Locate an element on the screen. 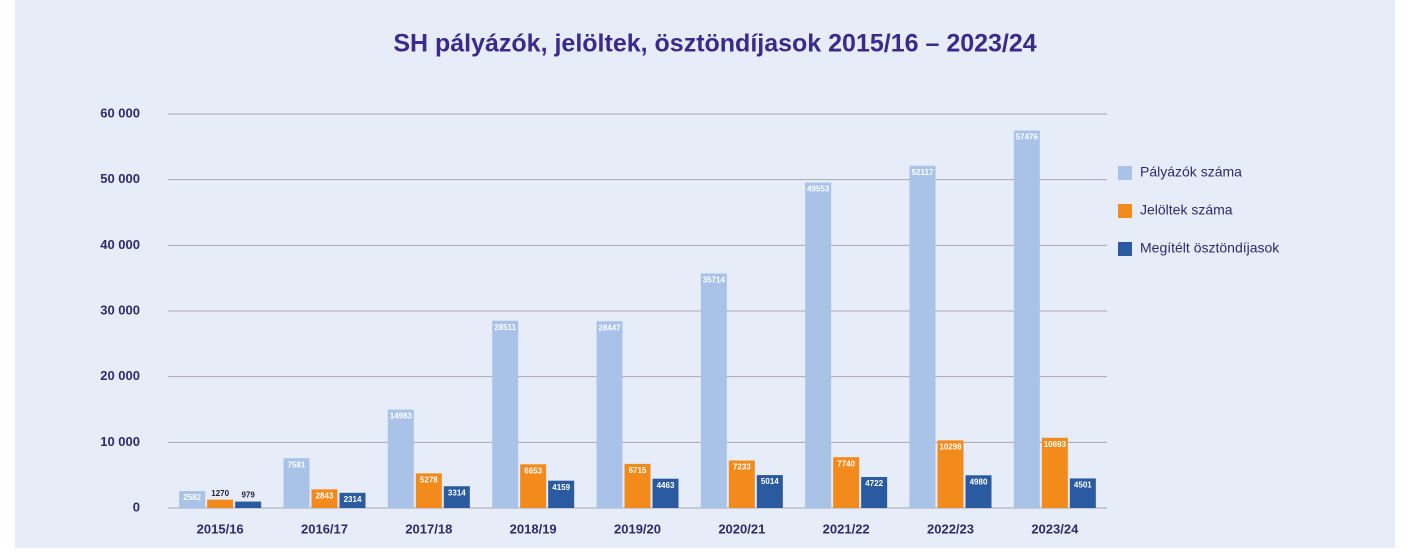 The image size is (1410, 558). y-tick-label: 20 000 is located at coordinates (120, 375).